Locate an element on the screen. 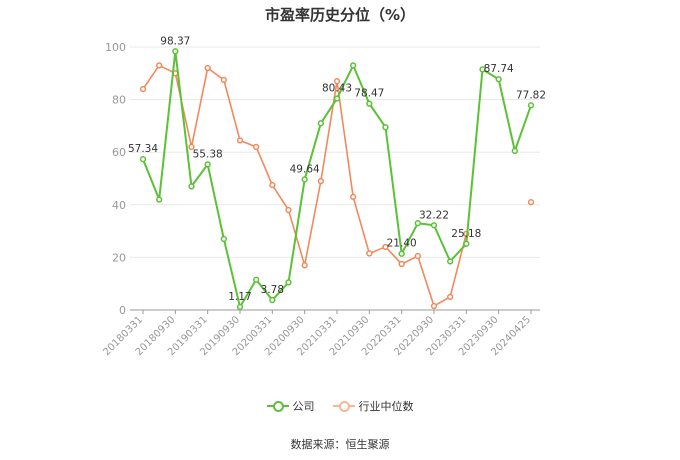 Image resolution: width=680 pixels, height=460 pixels. data-label: 77.82 is located at coordinates (531, 95).